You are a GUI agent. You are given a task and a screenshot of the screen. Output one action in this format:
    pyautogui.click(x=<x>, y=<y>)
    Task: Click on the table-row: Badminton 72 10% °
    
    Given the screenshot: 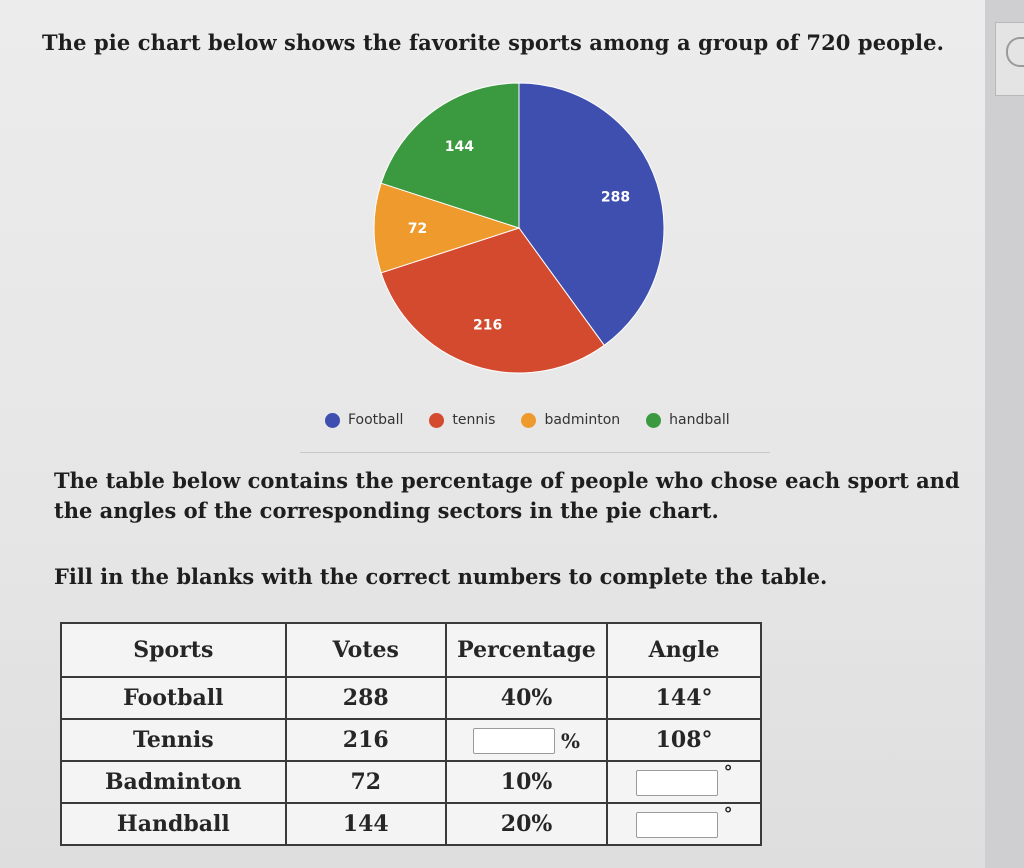 What is the action you would take?
    pyautogui.click(x=411, y=782)
    